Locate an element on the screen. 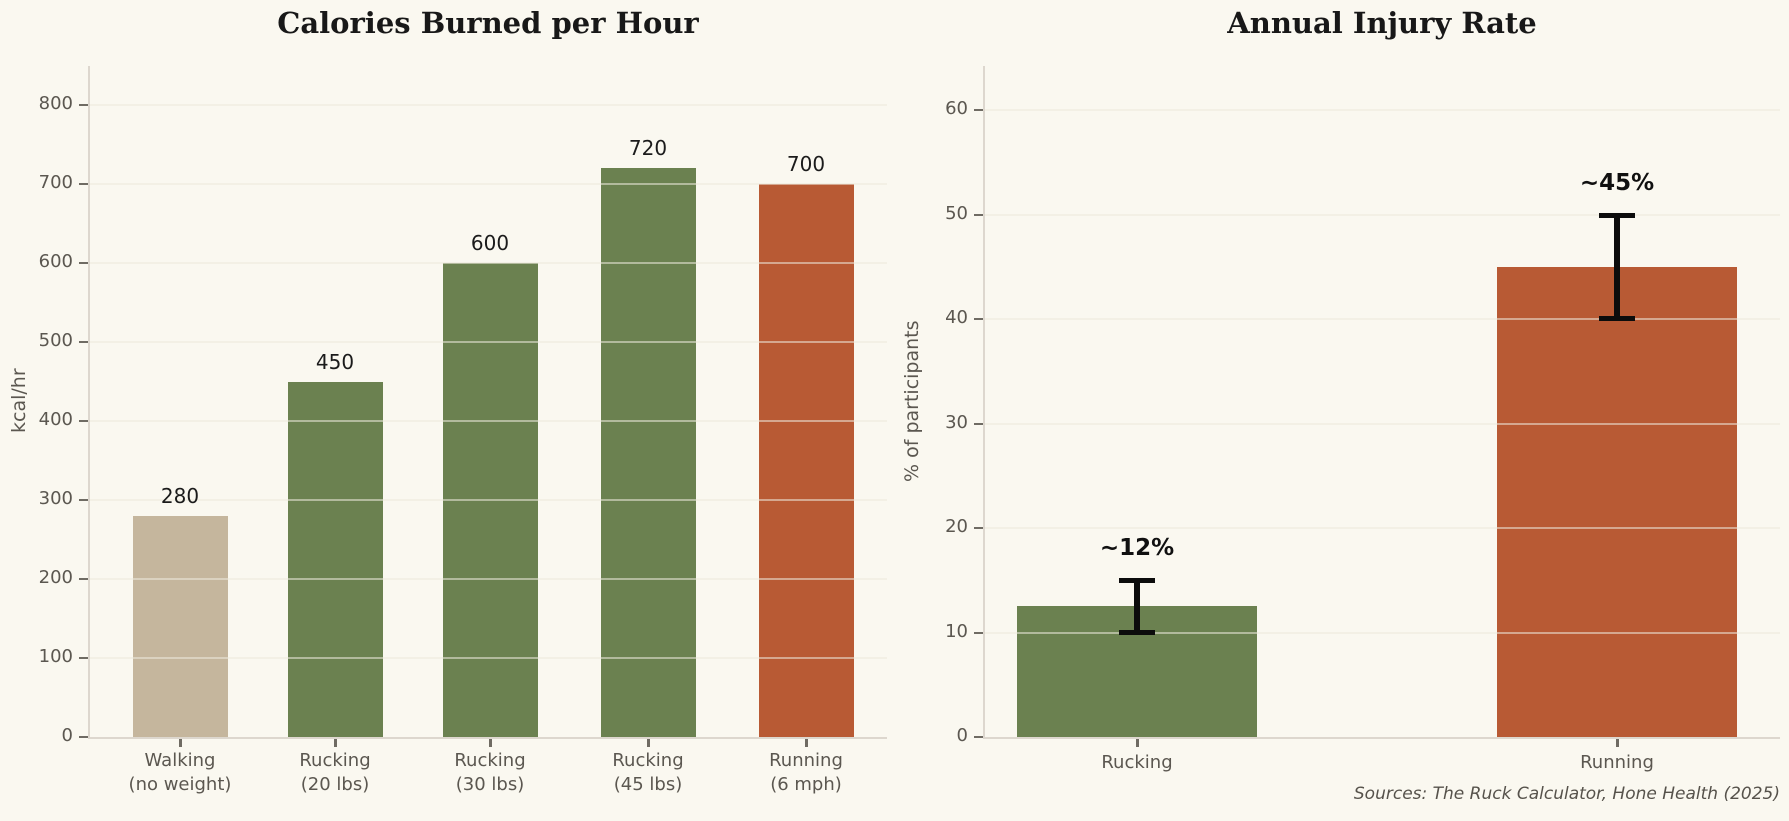  bar-value-label-3: 720 is located at coordinates (648, 148).